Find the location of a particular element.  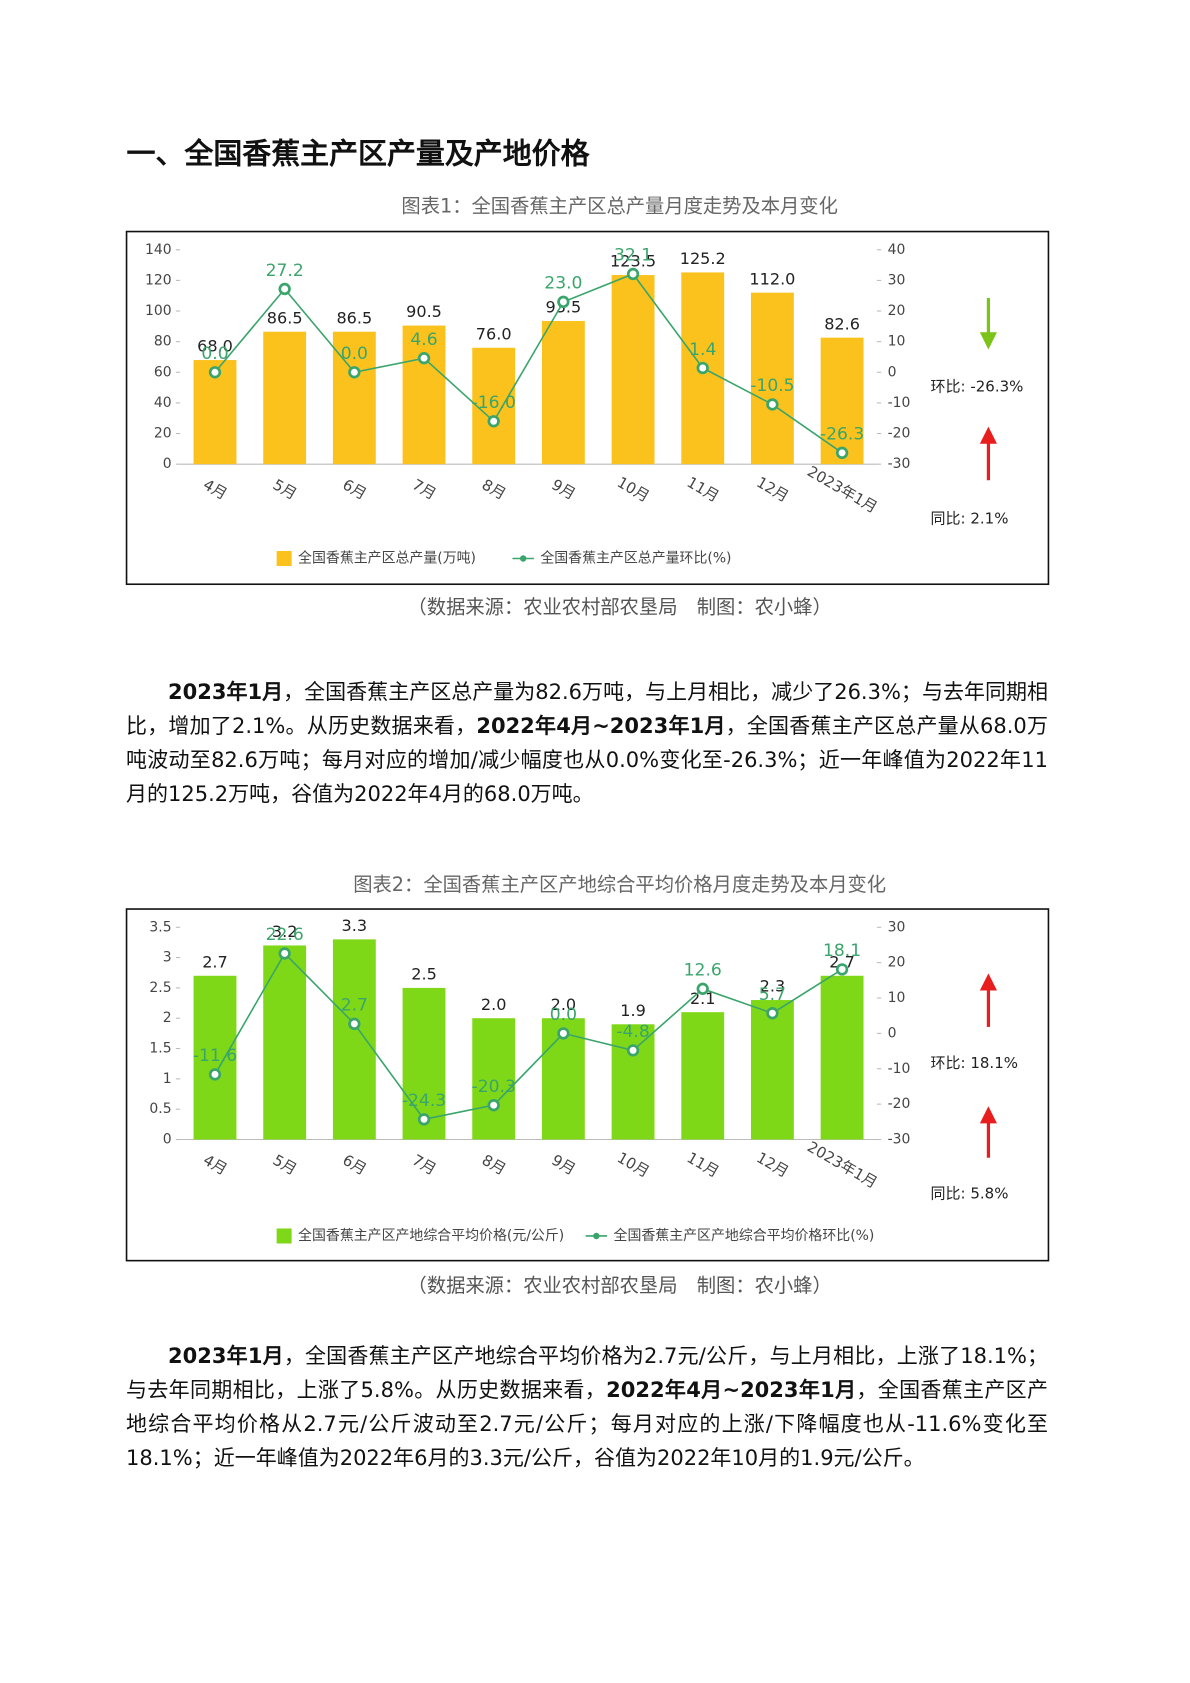

bar-value-label: 3.2 is located at coordinates (285, 931).